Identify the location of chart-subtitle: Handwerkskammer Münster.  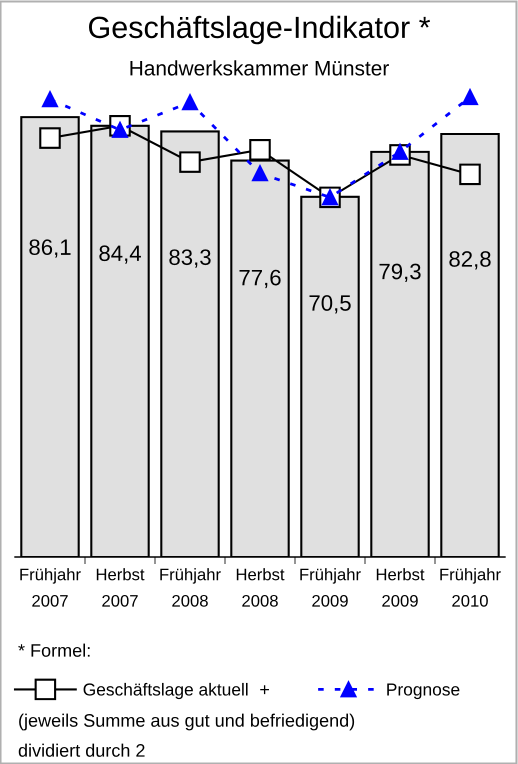
(259, 68).